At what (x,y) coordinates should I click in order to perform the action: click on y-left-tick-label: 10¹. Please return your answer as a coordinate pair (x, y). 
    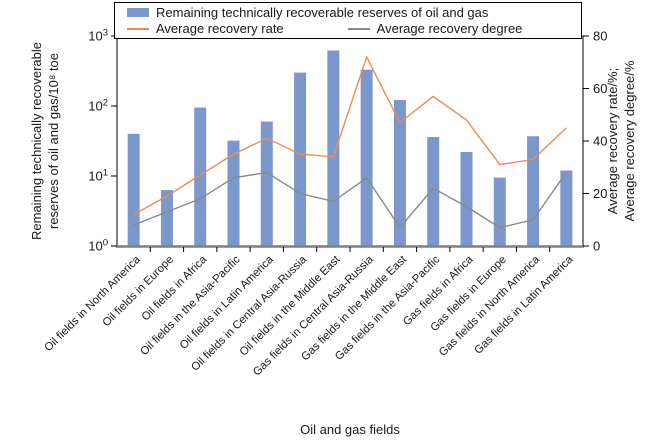
    Looking at the image, I should click on (98, 176).